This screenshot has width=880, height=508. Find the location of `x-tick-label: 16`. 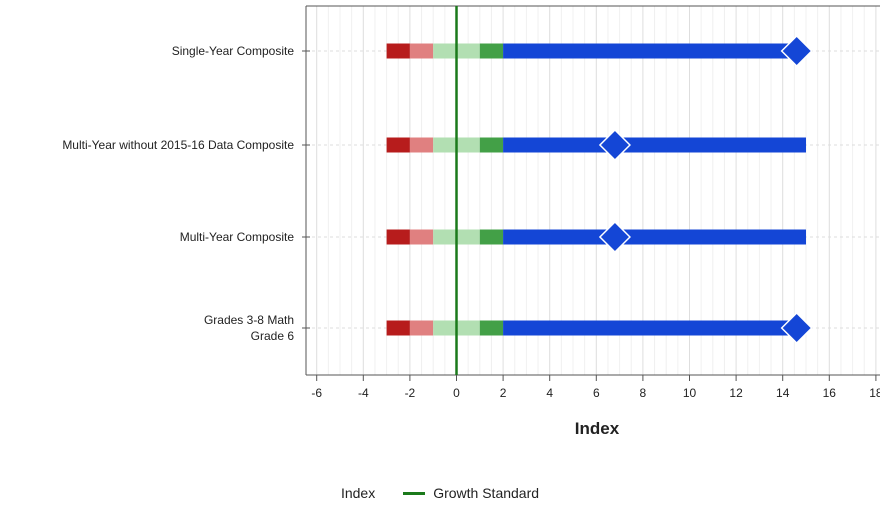

x-tick-label: 16 is located at coordinates (830, 393).